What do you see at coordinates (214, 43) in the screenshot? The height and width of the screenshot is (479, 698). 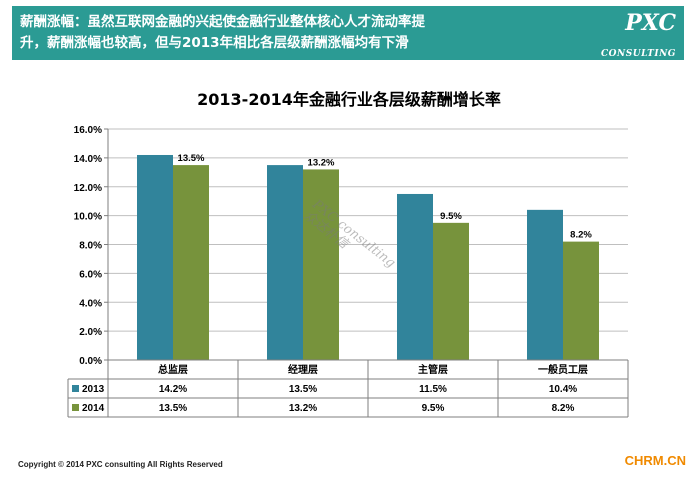 I see `banner-line-2: 升，薪酬涨幅也较高，但与2013年相比各层级薪酬涨幅均有下滑` at bounding box center [214, 43].